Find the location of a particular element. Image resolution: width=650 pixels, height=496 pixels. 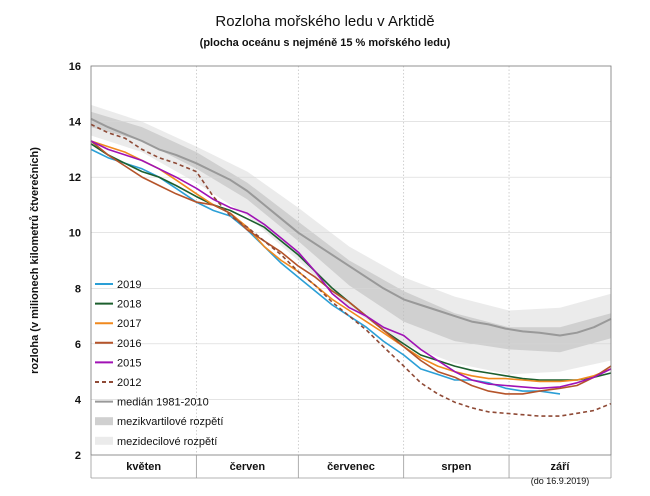

y-axis-ticks: 2 4 6 8 10 12 14 16 is located at coordinates (75, 261).